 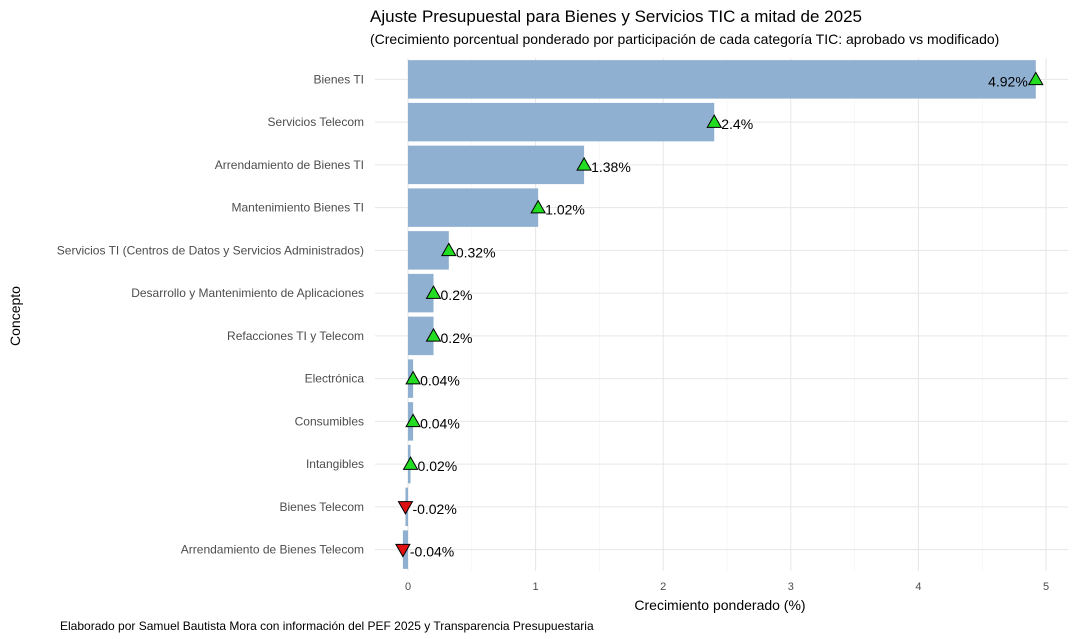 What do you see at coordinates (663, 587) in the screenshot?
I see `x-tick-label: 2` at bounding box center [663, 587].